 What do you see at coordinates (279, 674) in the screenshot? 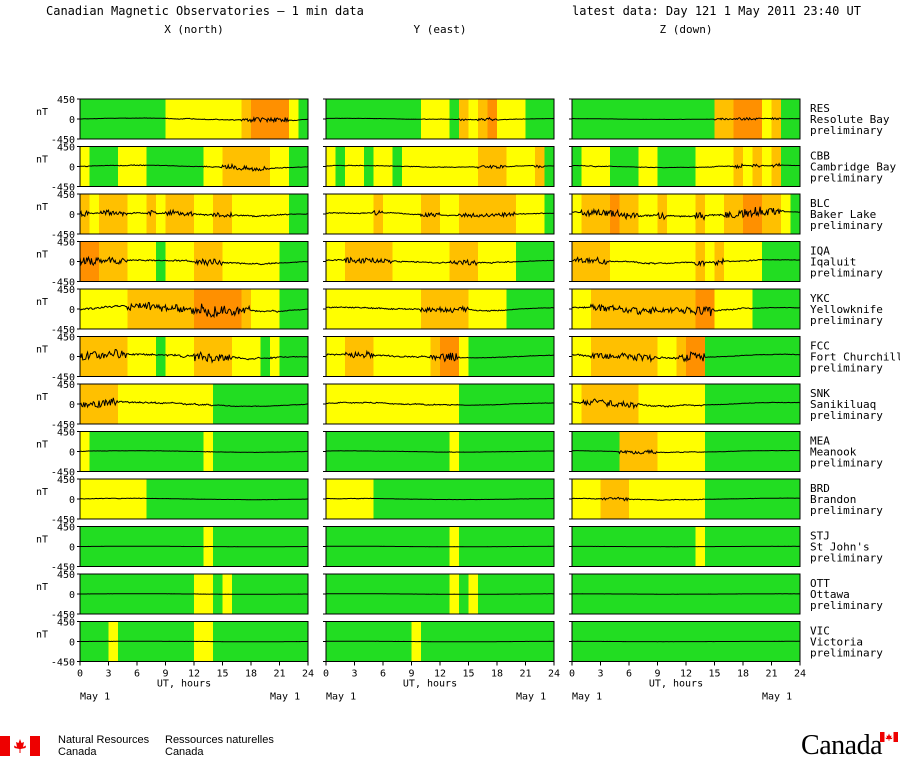
I see `x-tick-label: 21` at bounding box center [279, 674].